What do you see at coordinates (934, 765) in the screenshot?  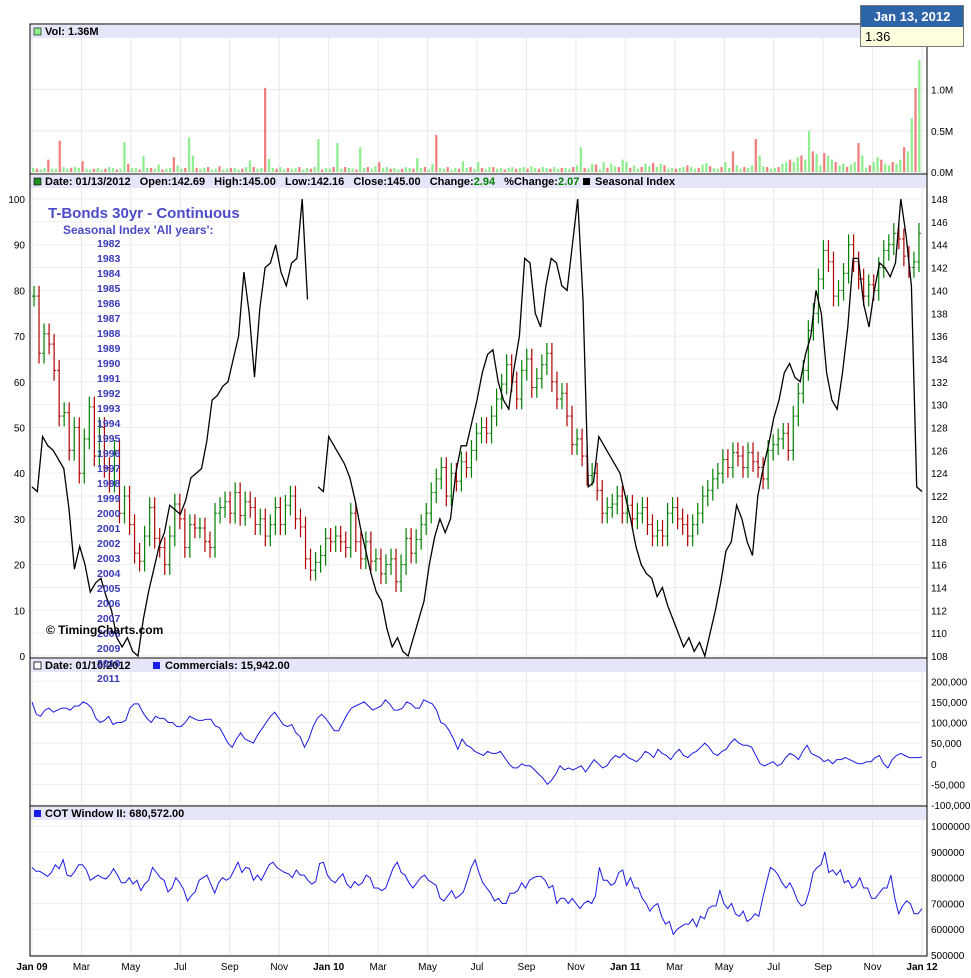 I see `commercials-tick-label: 0` at bounding box center [934, 765].